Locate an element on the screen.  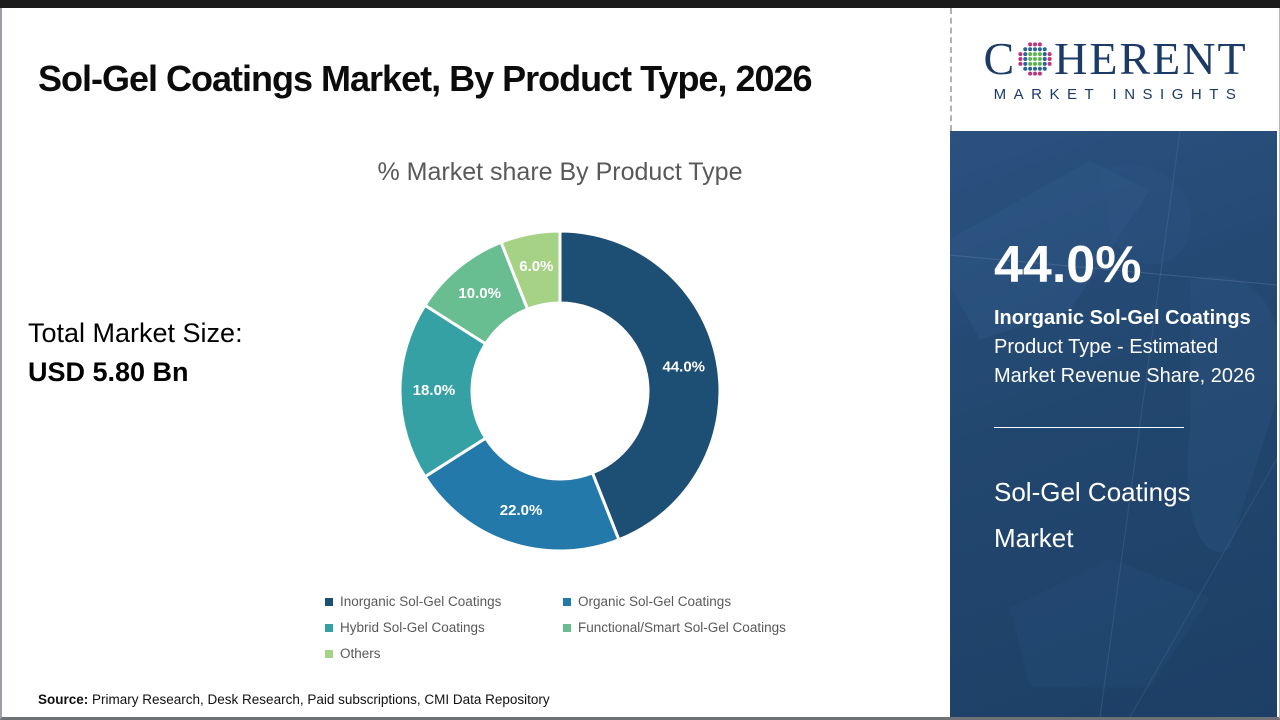
legend-label: Functional/Smart Sol-Gel Coatings is located at coordinates (682, 627).